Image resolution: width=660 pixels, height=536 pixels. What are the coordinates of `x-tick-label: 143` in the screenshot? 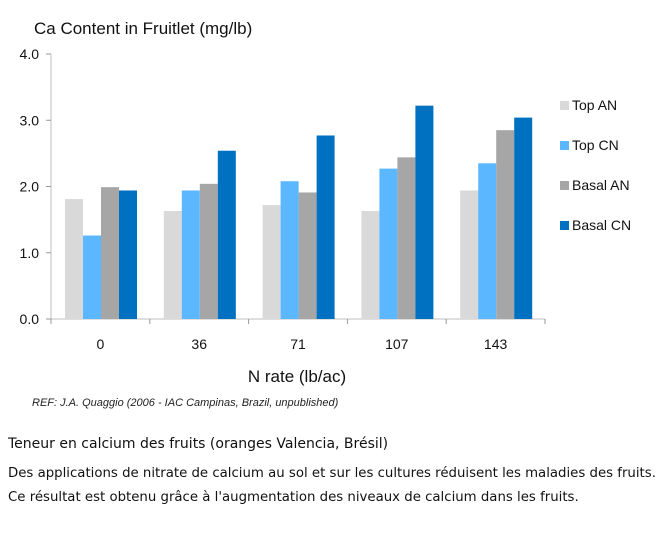 It's located at (496, 344).